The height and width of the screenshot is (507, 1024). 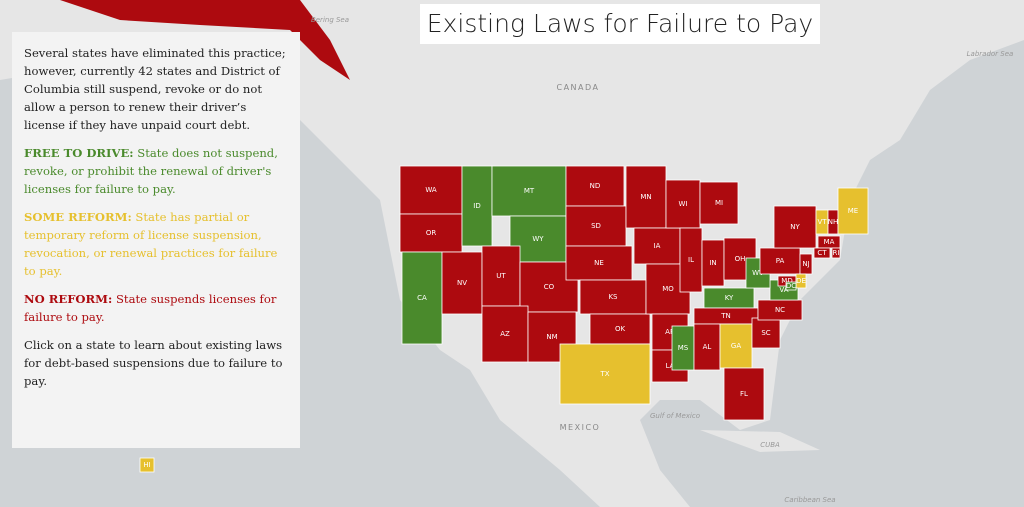 I want to click on state-label: TN, so click(x=725, y=316).